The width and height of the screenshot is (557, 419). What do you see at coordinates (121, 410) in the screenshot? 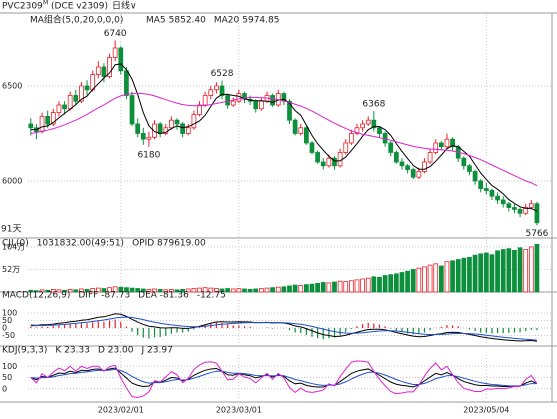
I see `x-tick-label: 2023/02/01` at bounding box center [121, 410].